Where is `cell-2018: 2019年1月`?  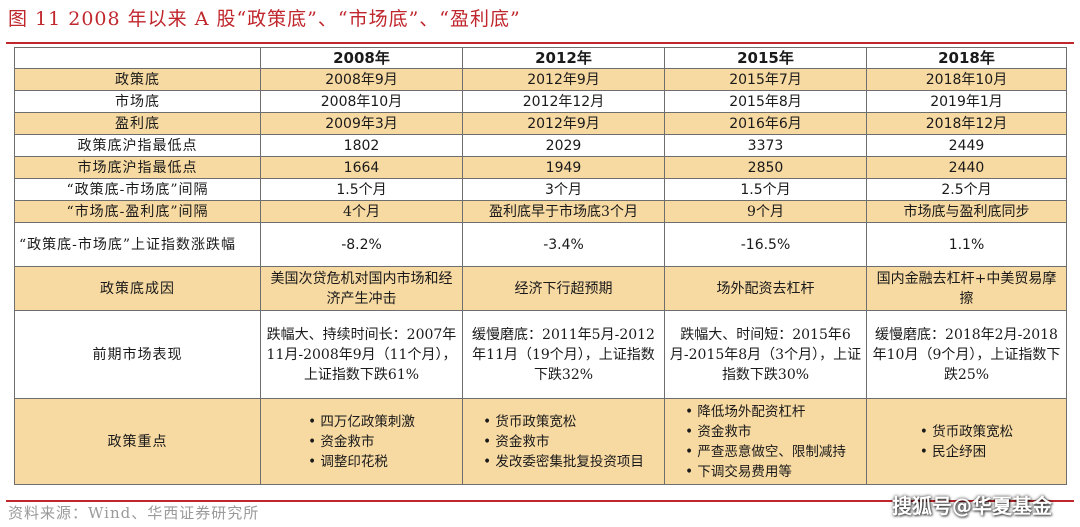
cell-2018: 2019年1月 is located at coordinates (966, 101).